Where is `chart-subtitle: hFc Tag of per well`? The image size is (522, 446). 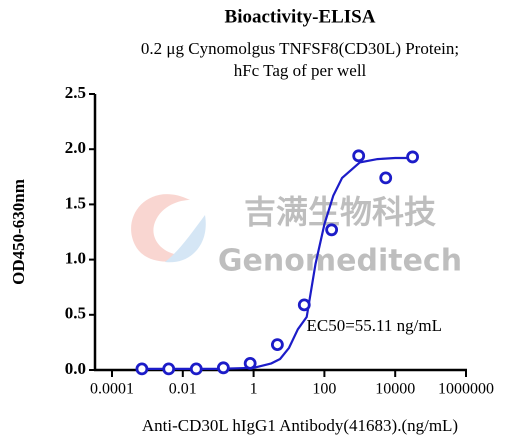 chart-subtitle: hFc Tag of per well is located at coordinates (300, 70).